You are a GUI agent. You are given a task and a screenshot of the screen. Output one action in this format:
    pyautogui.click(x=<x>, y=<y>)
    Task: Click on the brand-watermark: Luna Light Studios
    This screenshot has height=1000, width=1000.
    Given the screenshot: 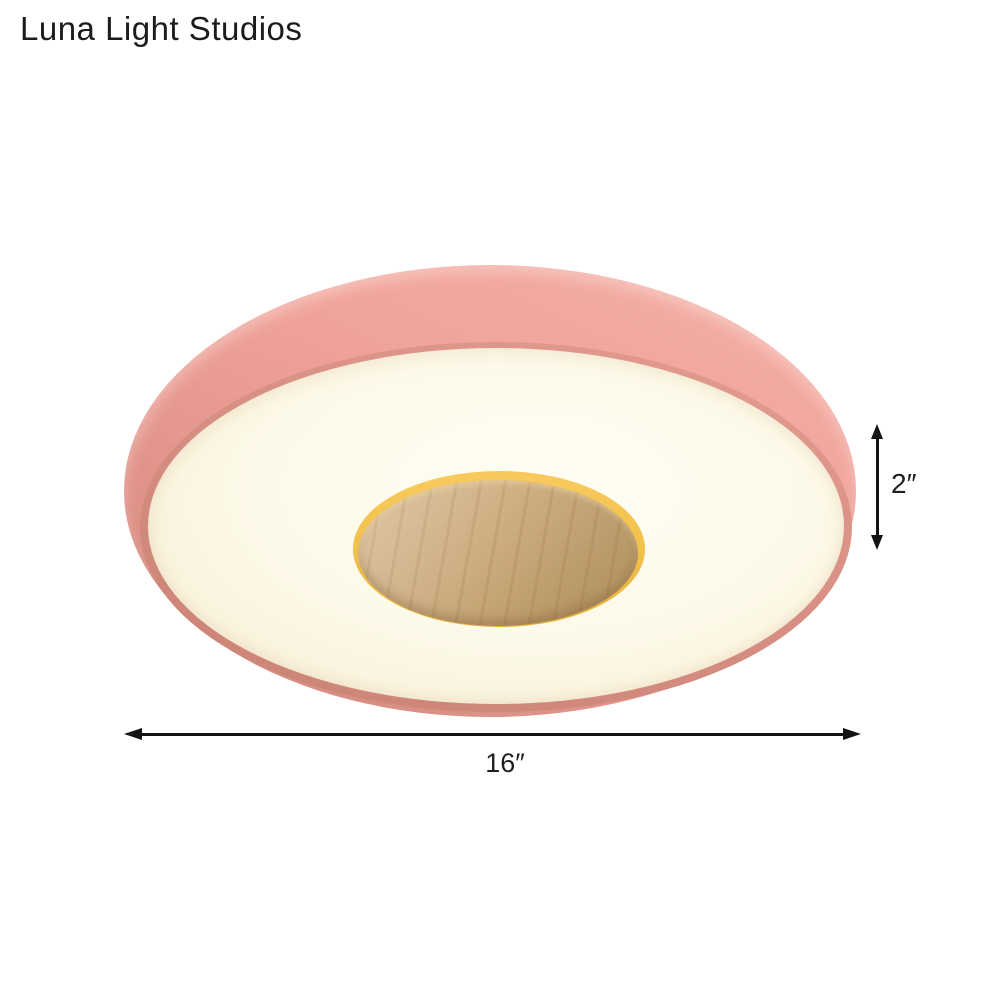 What is the action you would take?
    pyautogui.click(x=161, y=28)
    